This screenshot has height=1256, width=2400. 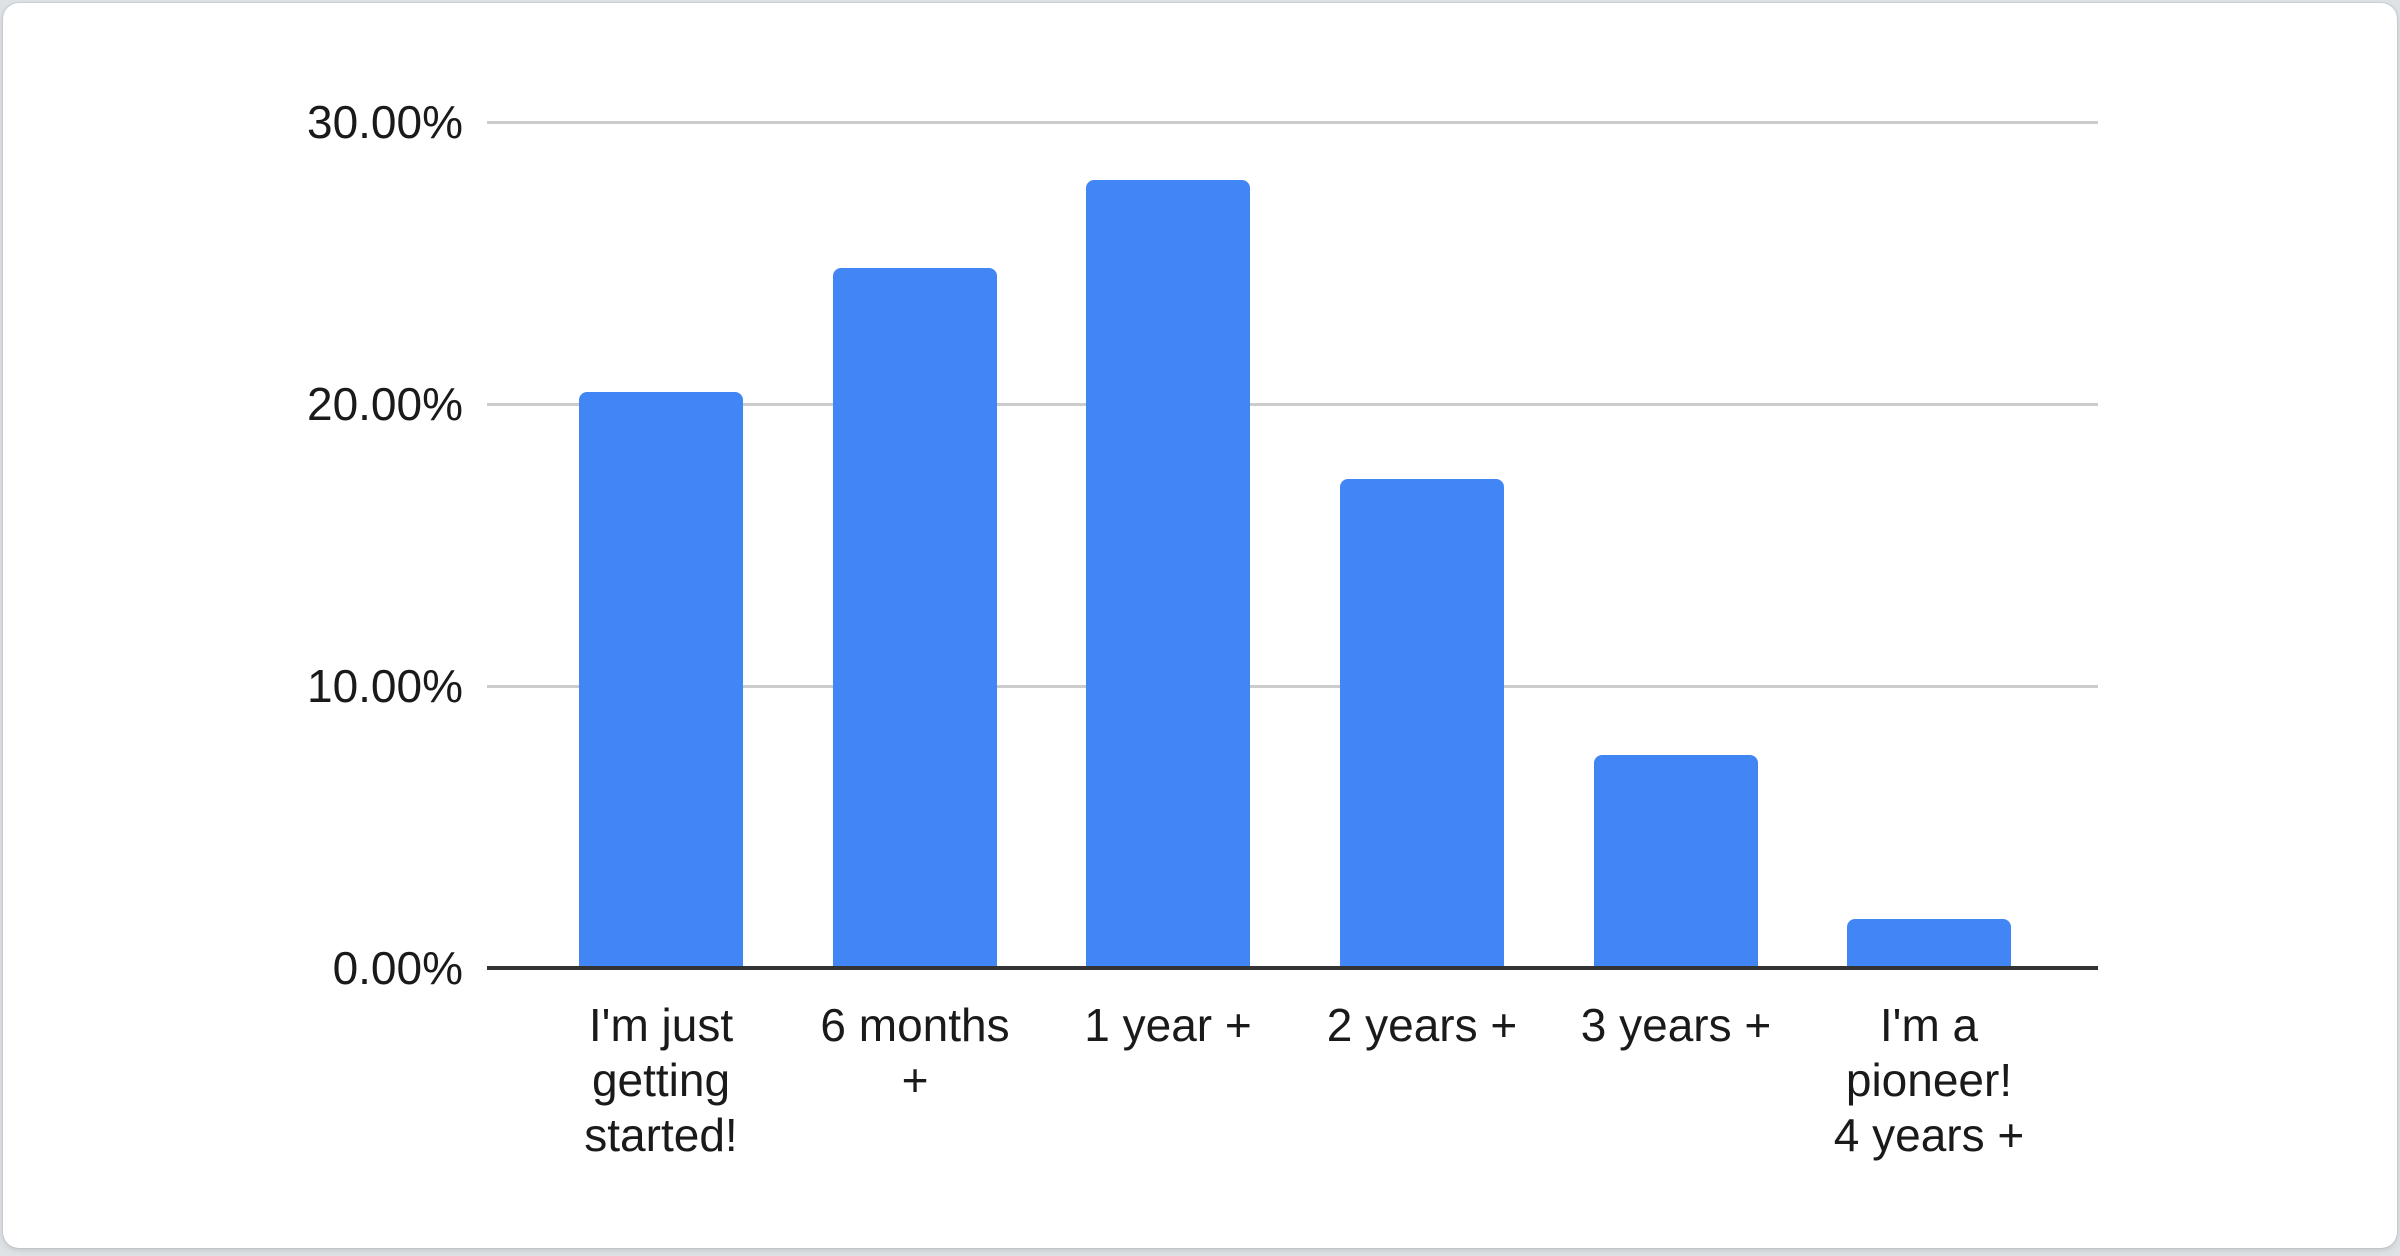 I want to click on y-tick-label: 20.00%, so click(x=384, y=404).